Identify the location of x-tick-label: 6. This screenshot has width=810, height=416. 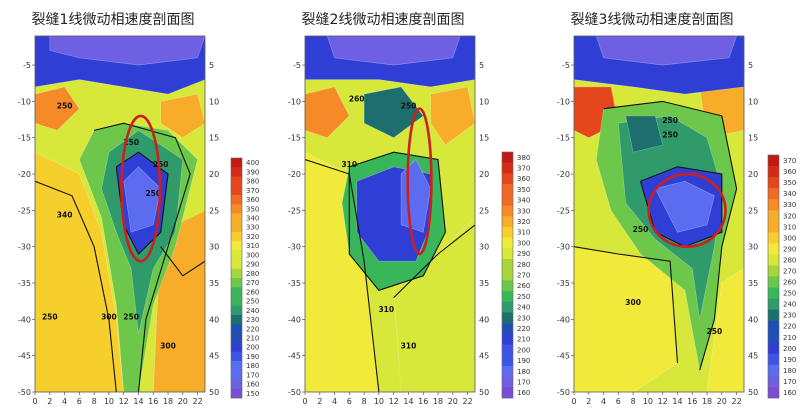
(349, 401).